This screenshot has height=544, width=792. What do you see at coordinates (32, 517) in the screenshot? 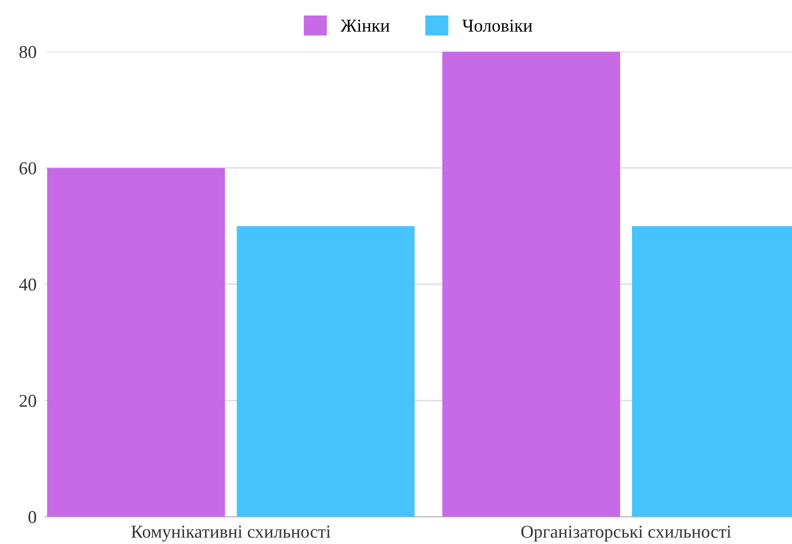
I see `y-tick-label: 0` at bounding box center [32, 517].